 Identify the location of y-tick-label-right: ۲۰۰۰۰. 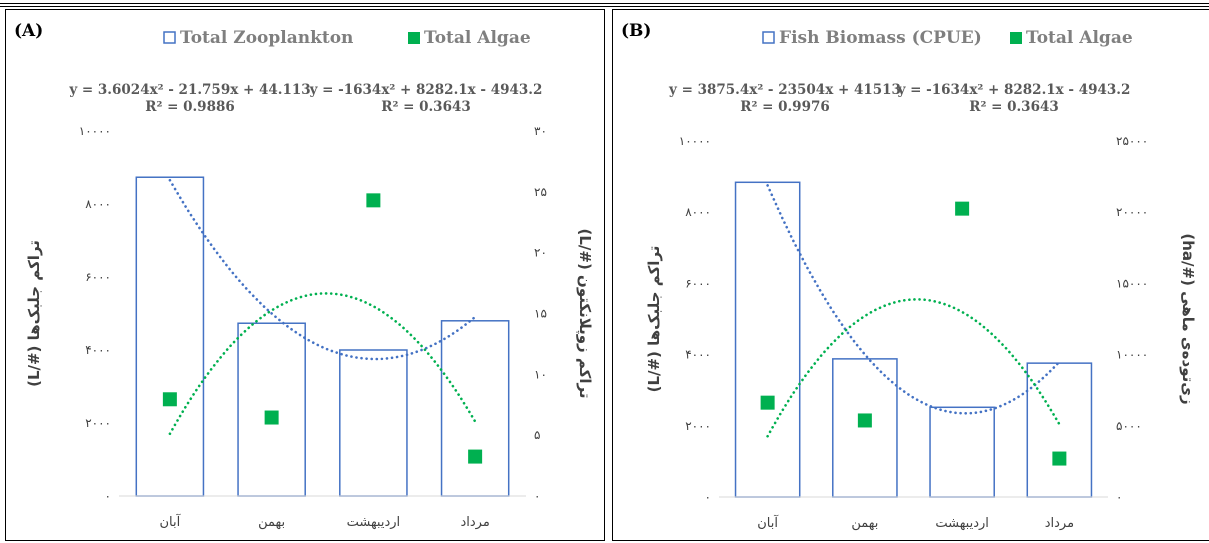
(1132, 212).